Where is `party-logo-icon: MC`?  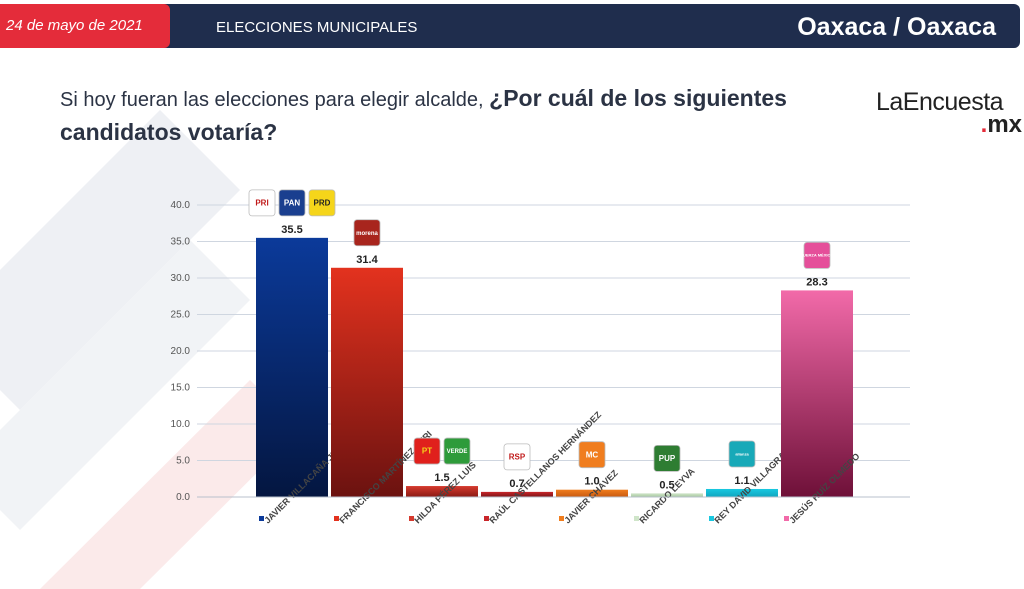
party-logo-icon: MC is located at coordinates (592, 455).